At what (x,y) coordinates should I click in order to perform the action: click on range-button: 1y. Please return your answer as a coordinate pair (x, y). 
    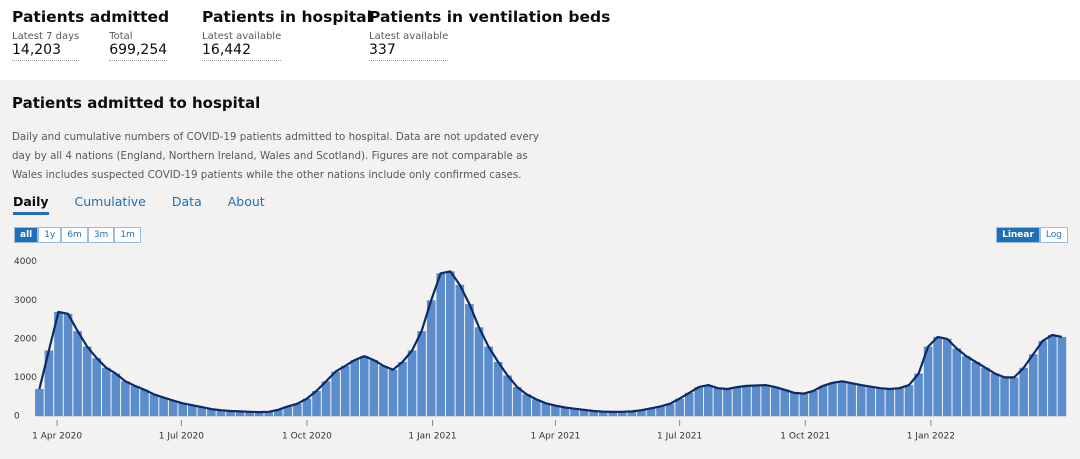
    Looking at the image, I should click on (50, 235).